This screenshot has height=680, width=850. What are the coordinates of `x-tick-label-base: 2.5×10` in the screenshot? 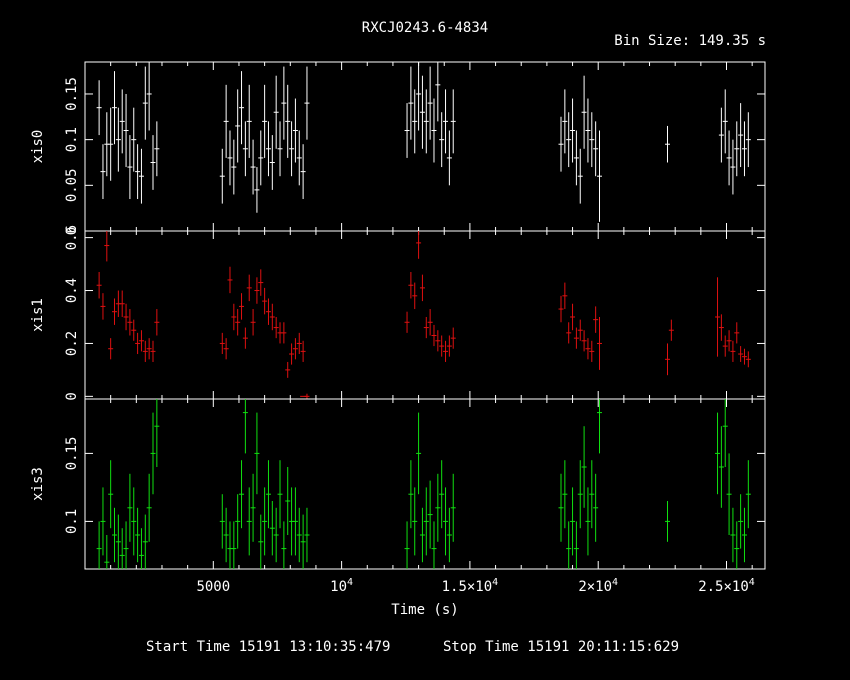 It's located at (723, 587).